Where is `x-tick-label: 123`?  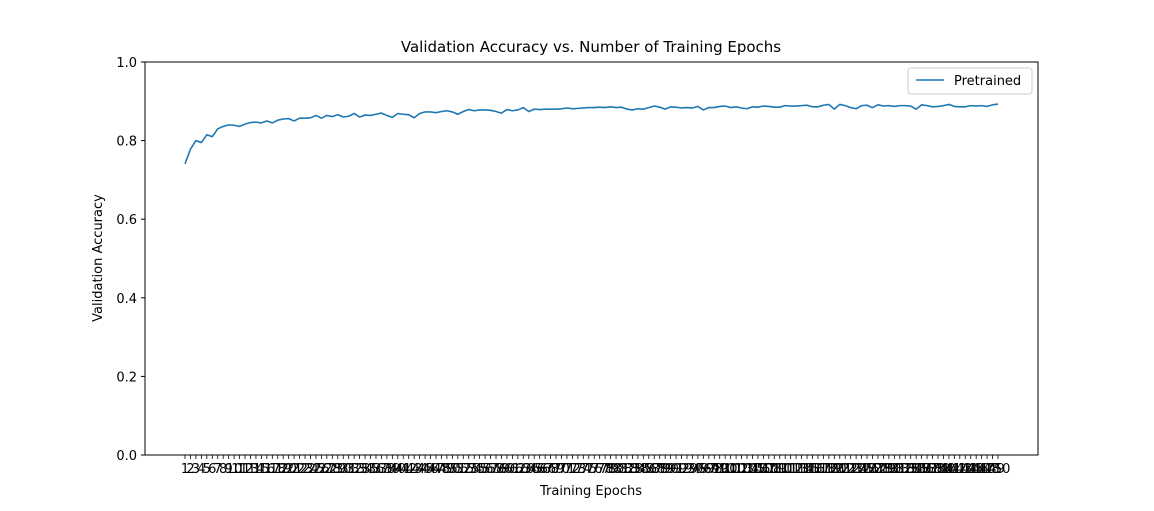 x-tick-label: 123 is located at coordinates (850, 469).